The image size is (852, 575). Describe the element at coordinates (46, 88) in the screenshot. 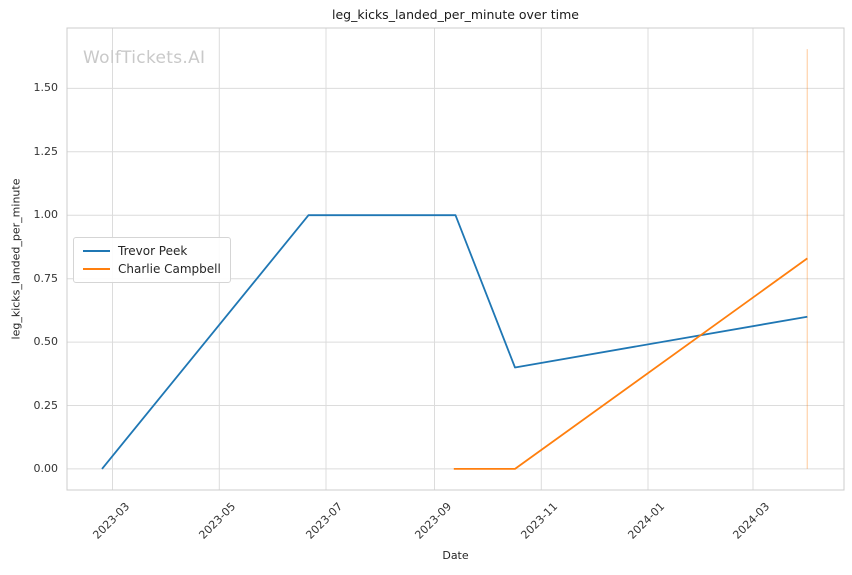

I see `y-tick-label: 1.50` at that location.